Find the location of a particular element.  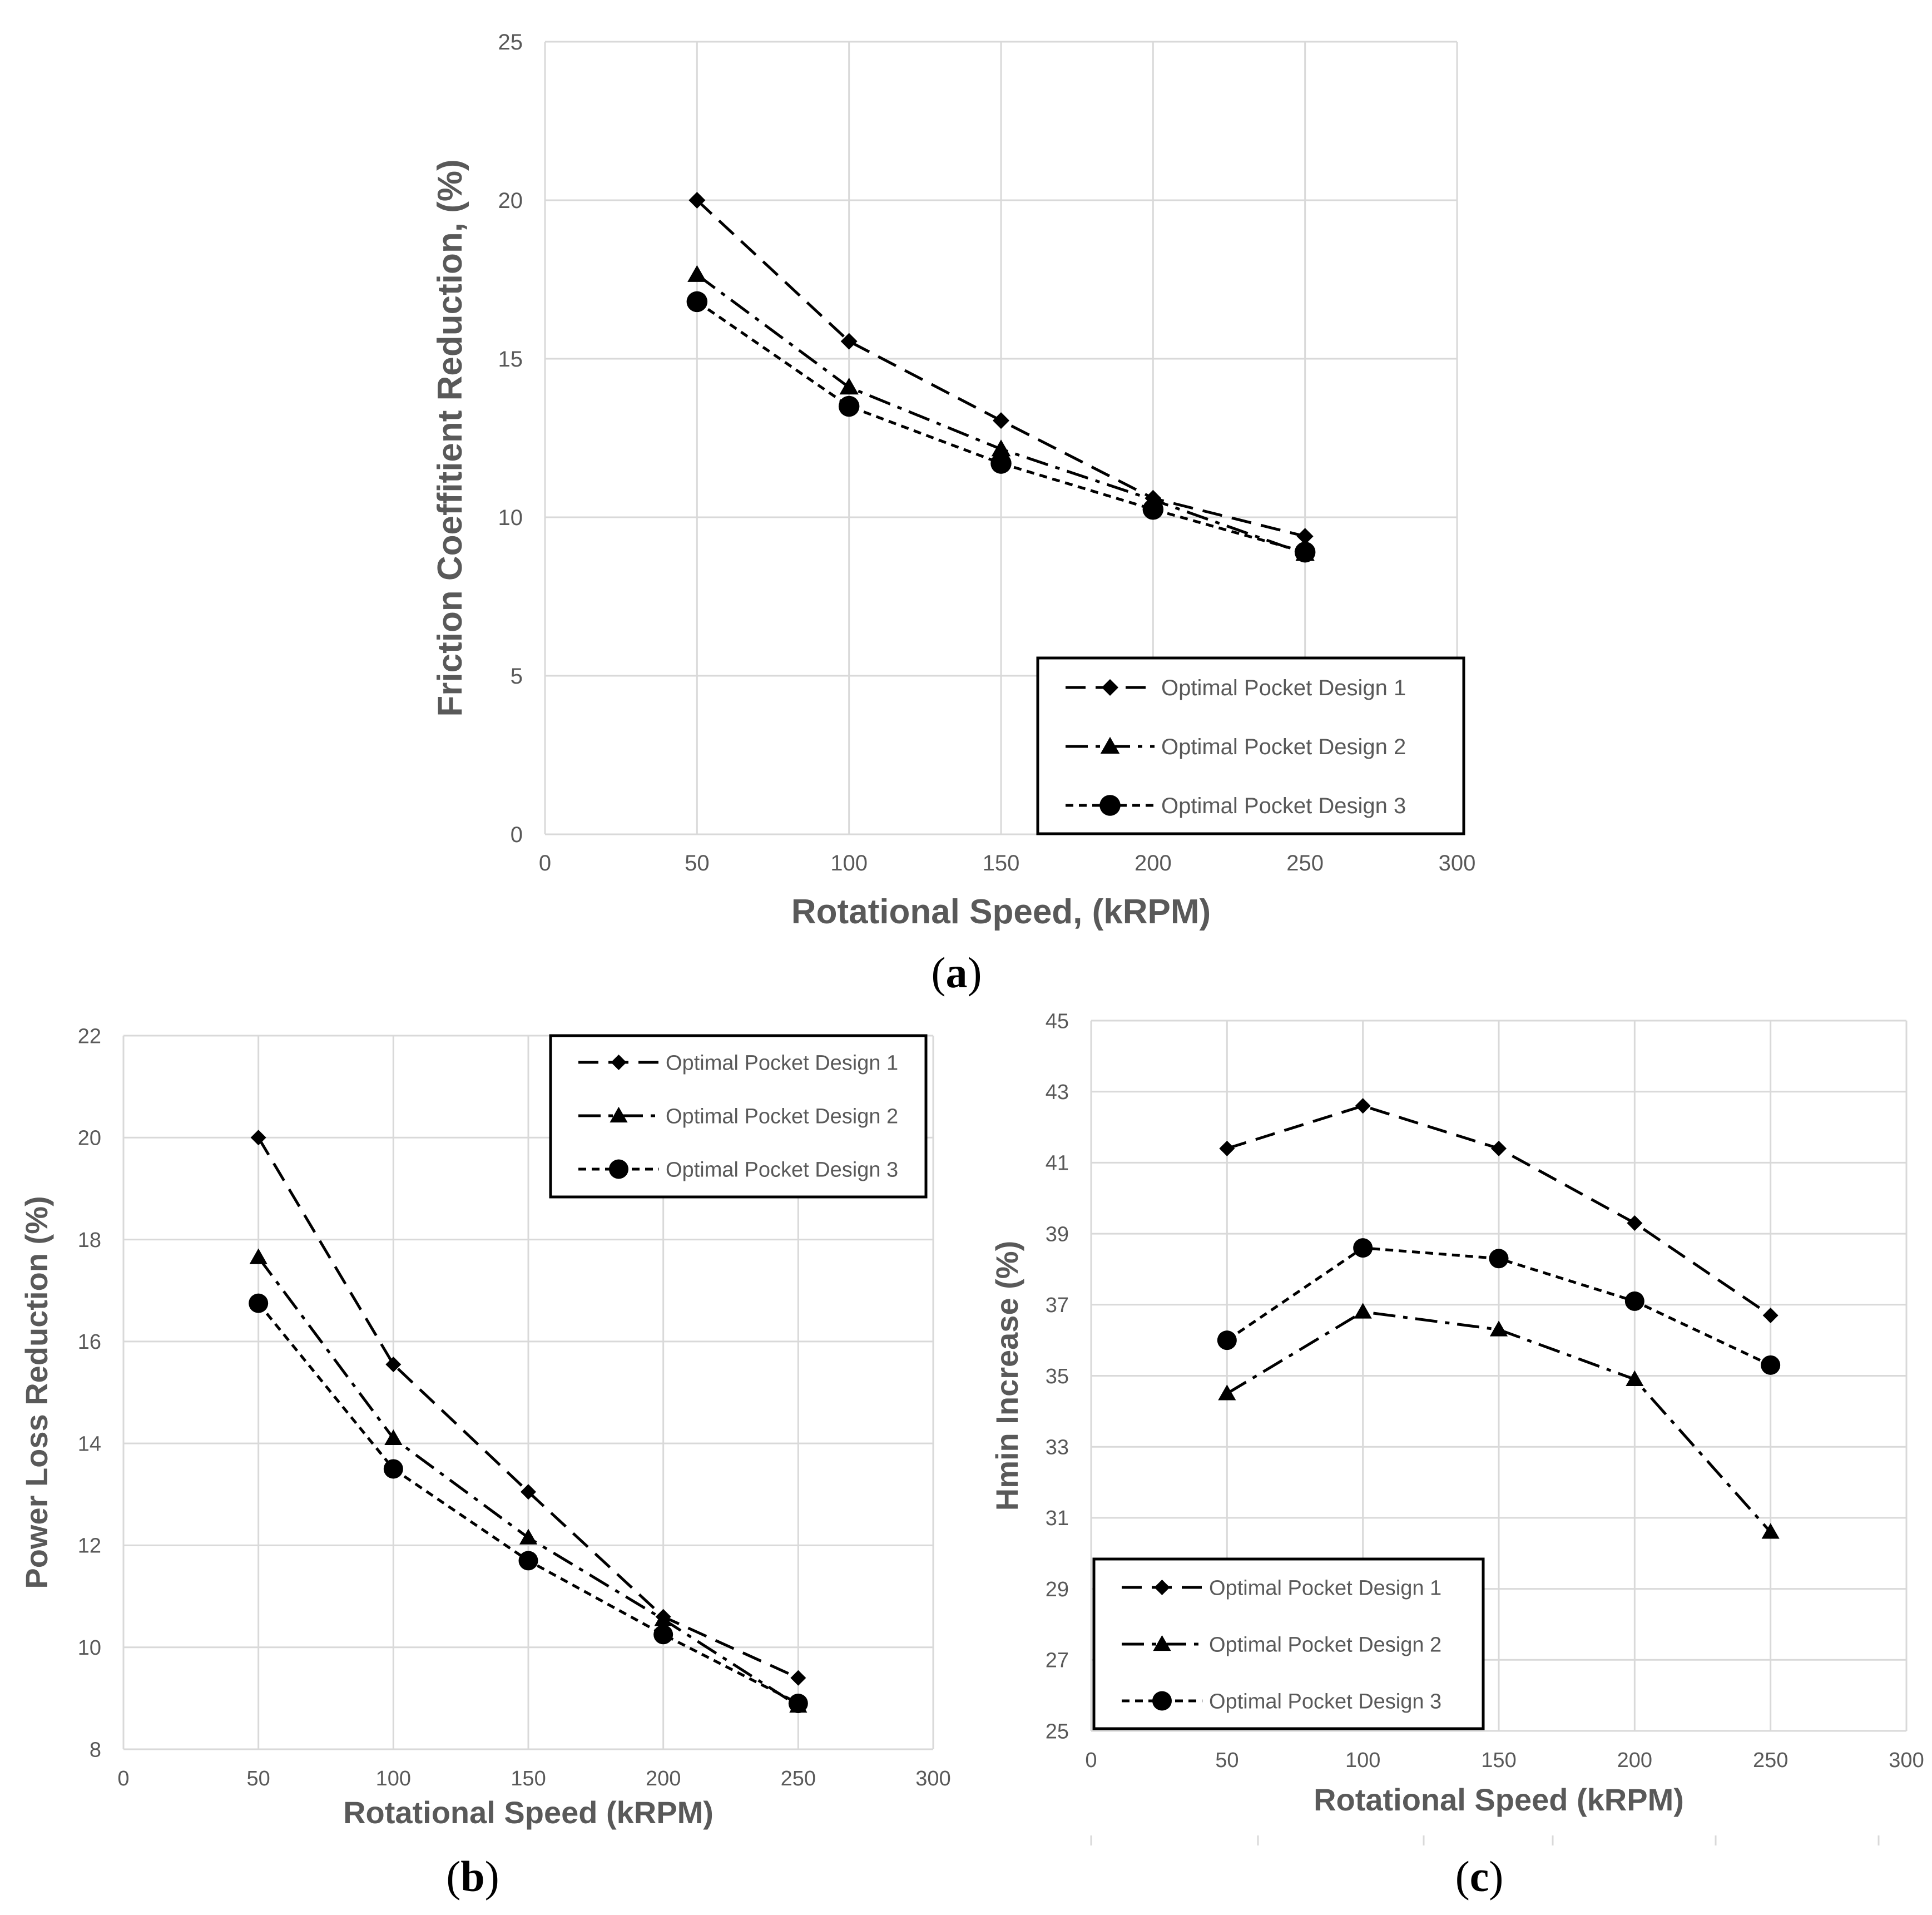

y-tick-label: 29 is located at coordinates (1057, 1589).